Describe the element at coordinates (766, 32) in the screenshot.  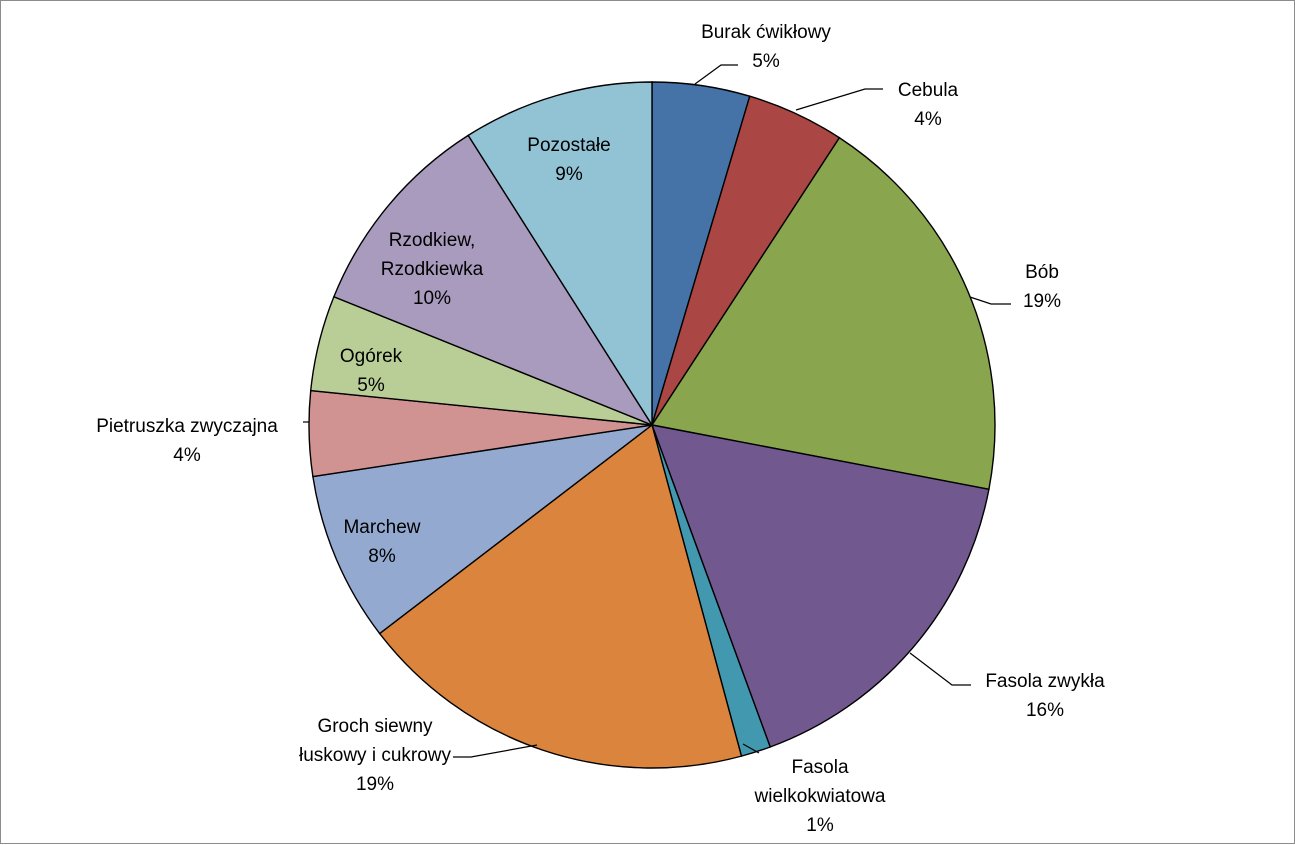
I see `slice-name: Burak ćwikłowy` at that location.